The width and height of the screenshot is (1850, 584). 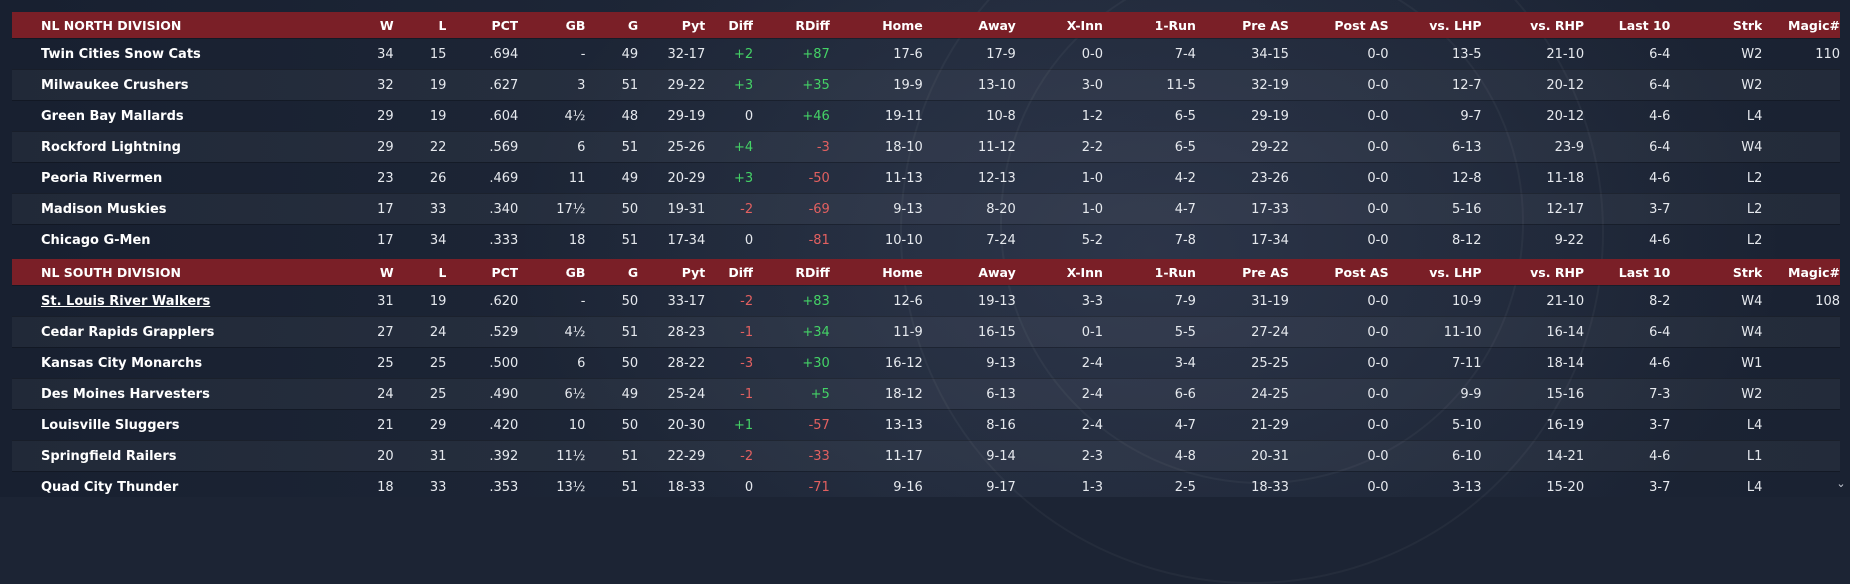 I want to click on col-pre-as-cell: 29-22, so click(x=1270, y=147).